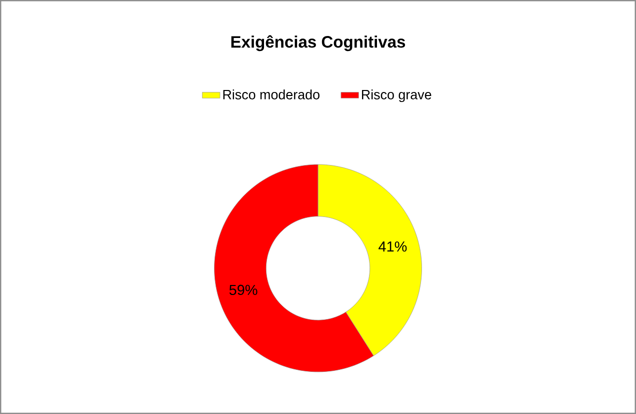 The width and height of the screenshot is (636, 414). I want to click on data-label: 59%, so click(243, 290).